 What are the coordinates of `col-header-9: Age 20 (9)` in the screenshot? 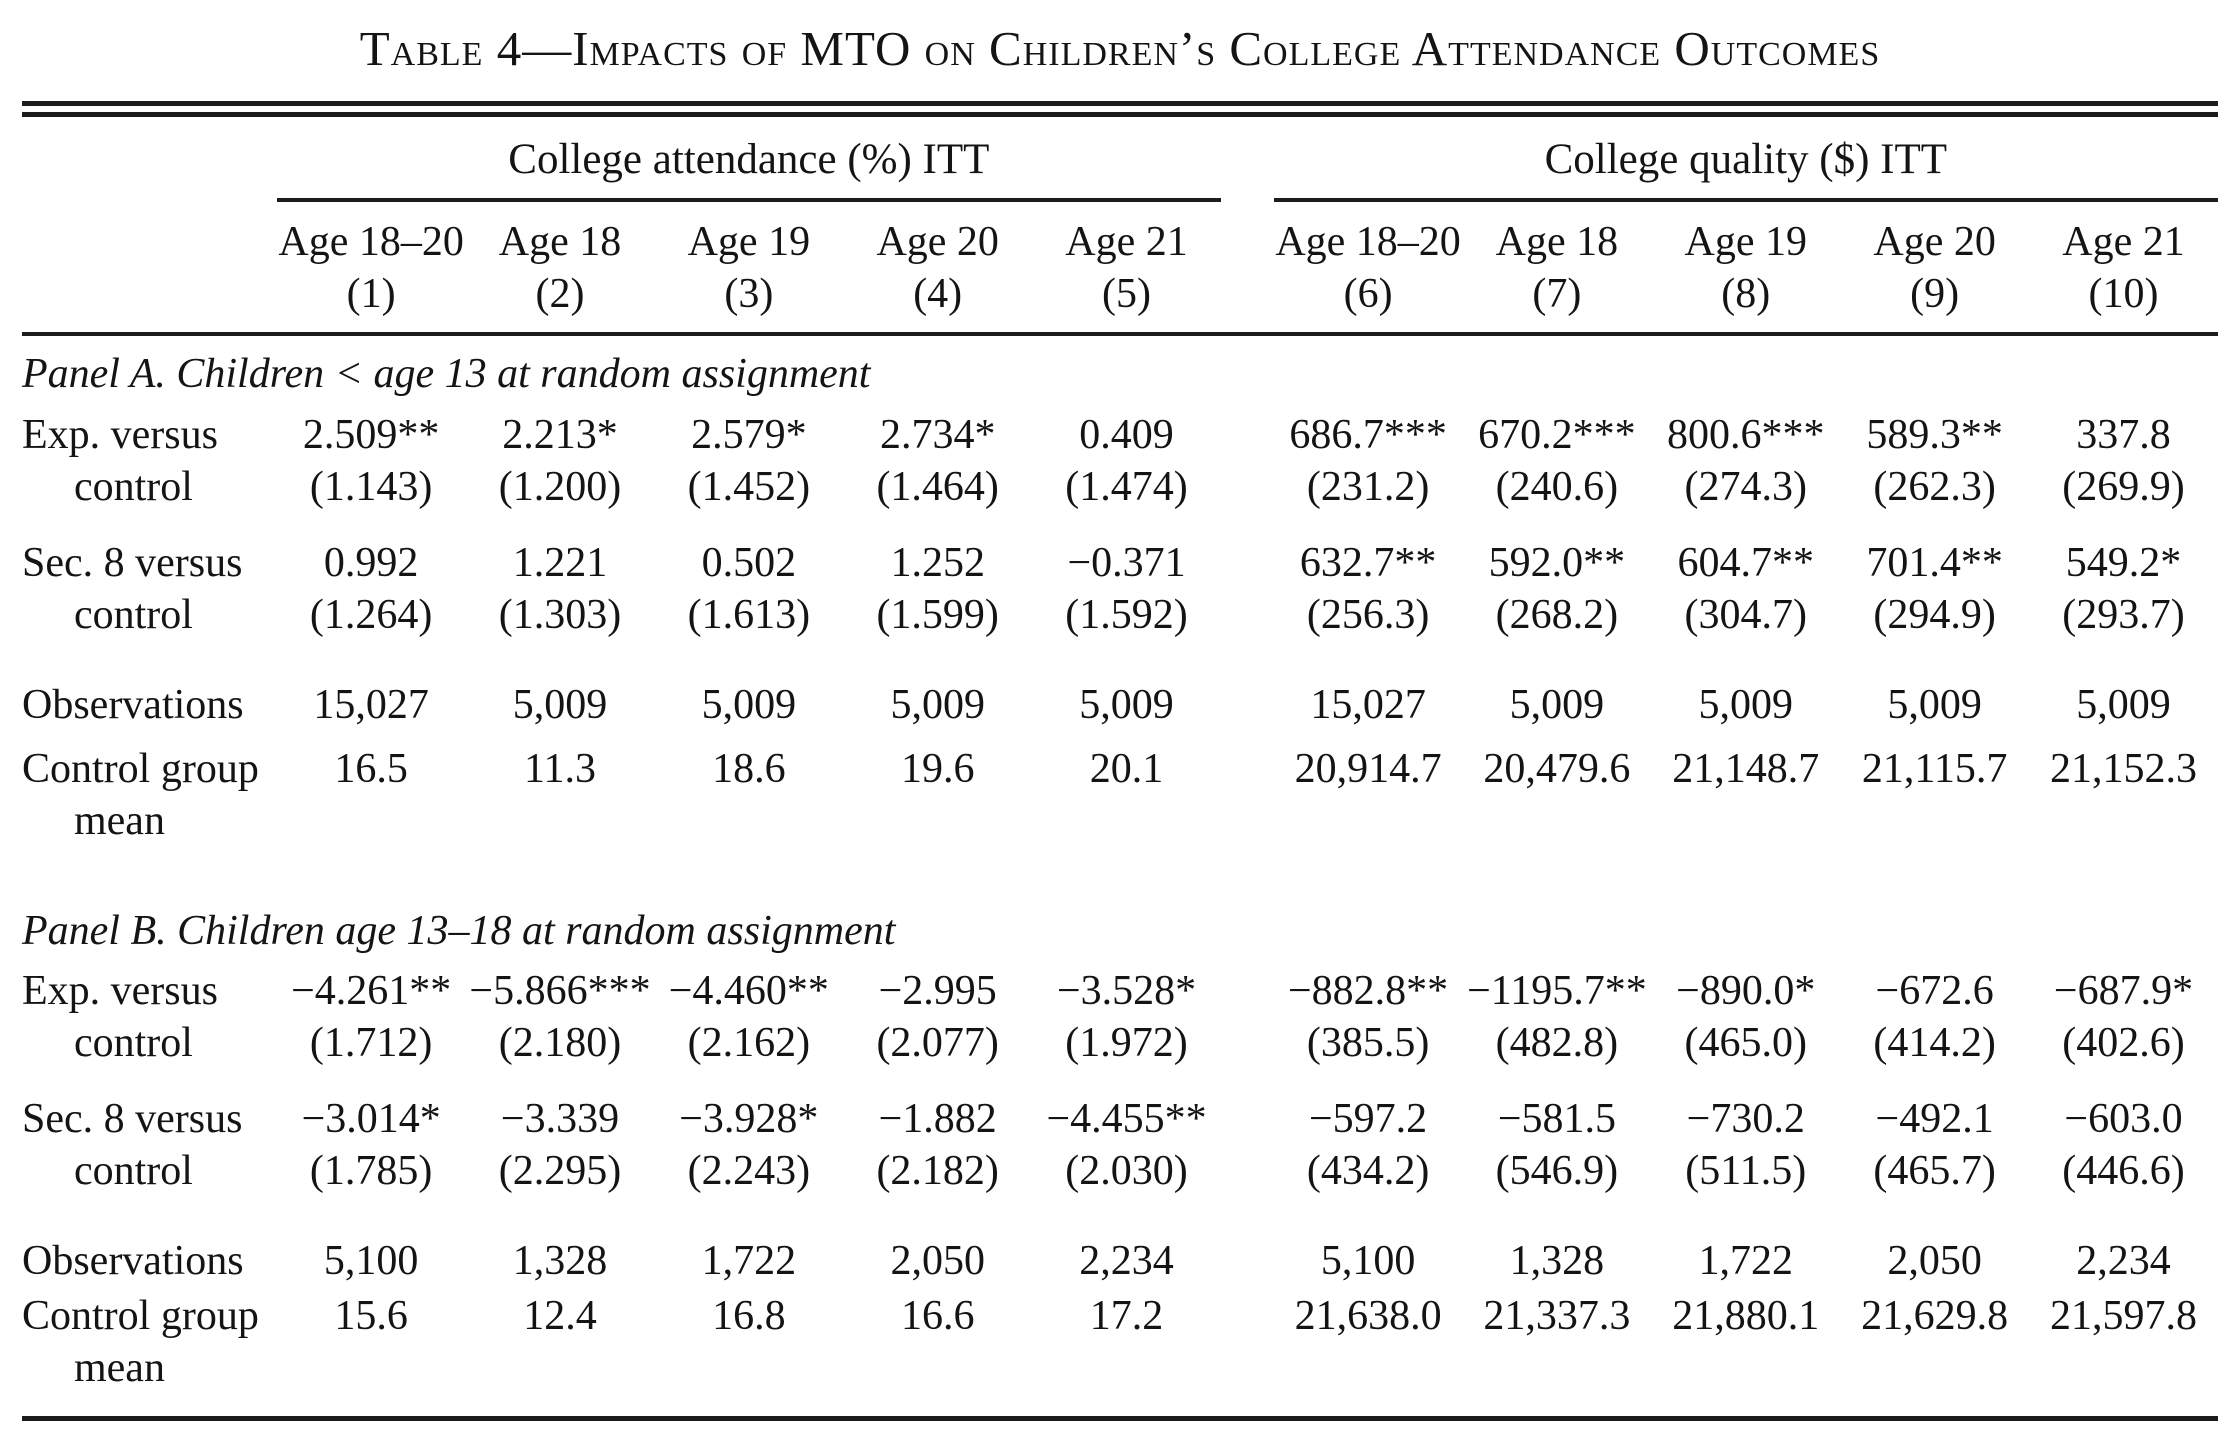 It's located at (1935, 268).